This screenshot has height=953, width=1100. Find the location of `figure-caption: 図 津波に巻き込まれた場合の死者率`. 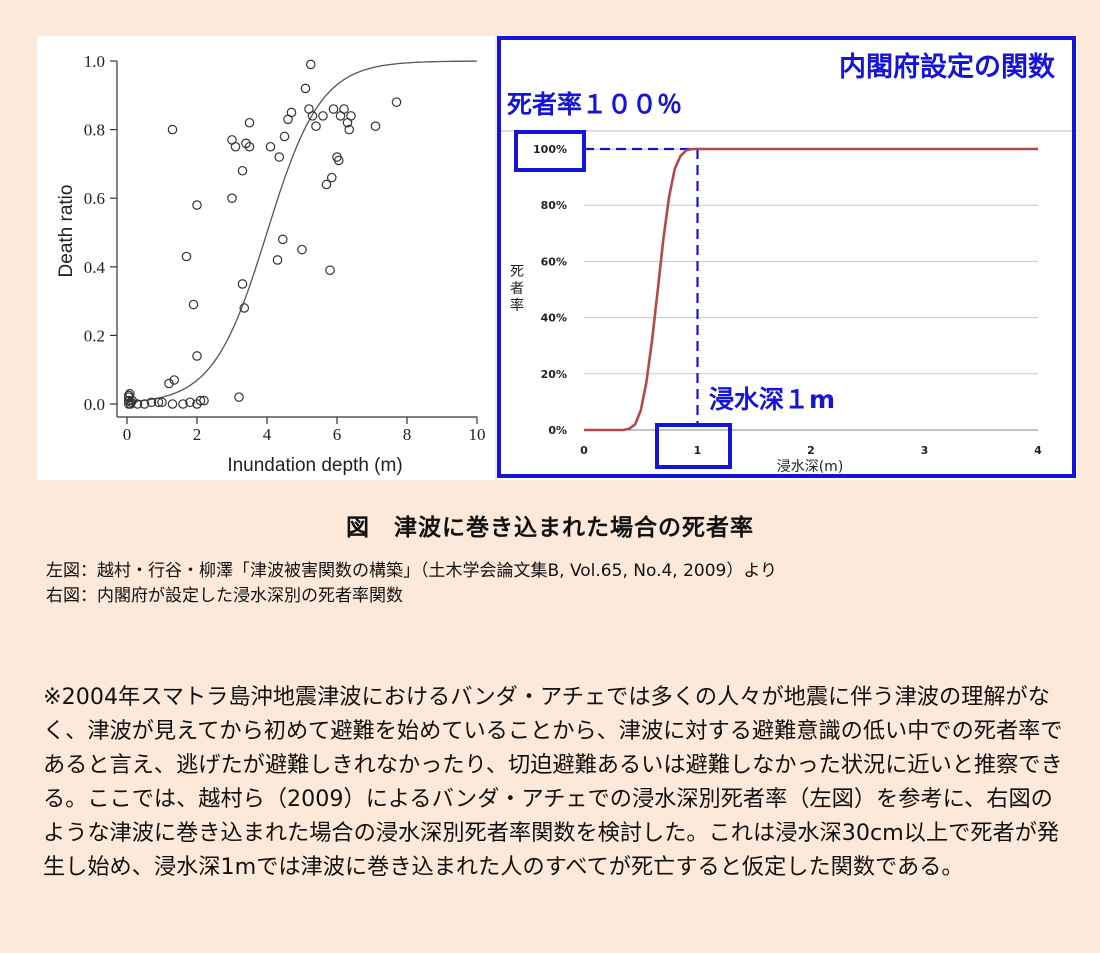

figure-caption: 図 津波に巻き込まれた場合の死者率 is located at coordinates (550, 528).